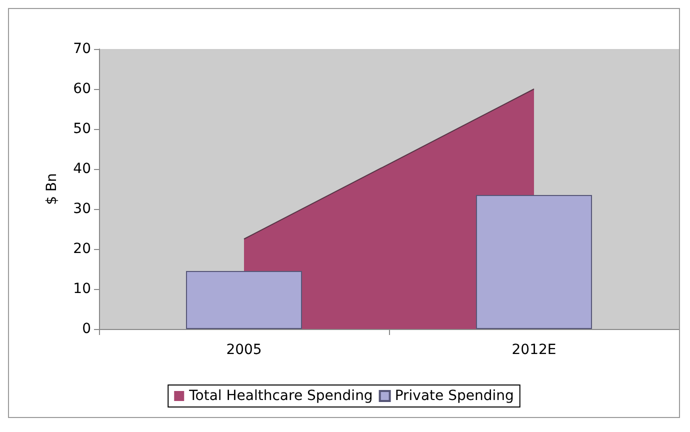  What do you see at coordinates (82, 209) in the screenshot?
I see `y-tick-label: 30` at bounding box center [82, 209].